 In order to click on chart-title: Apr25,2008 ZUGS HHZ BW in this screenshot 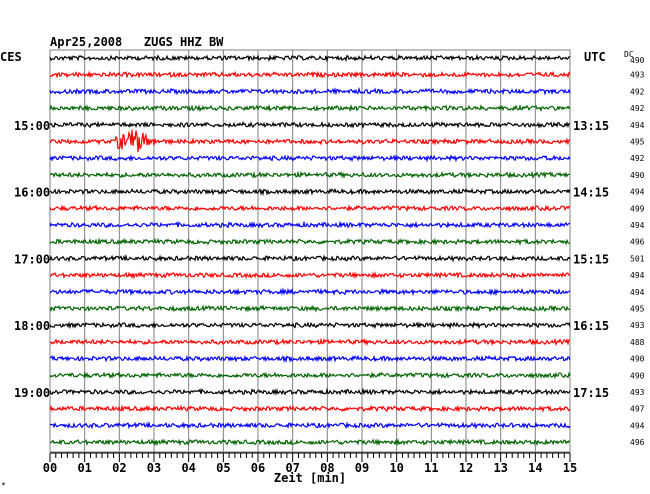, I will do `click(137, 42)`.